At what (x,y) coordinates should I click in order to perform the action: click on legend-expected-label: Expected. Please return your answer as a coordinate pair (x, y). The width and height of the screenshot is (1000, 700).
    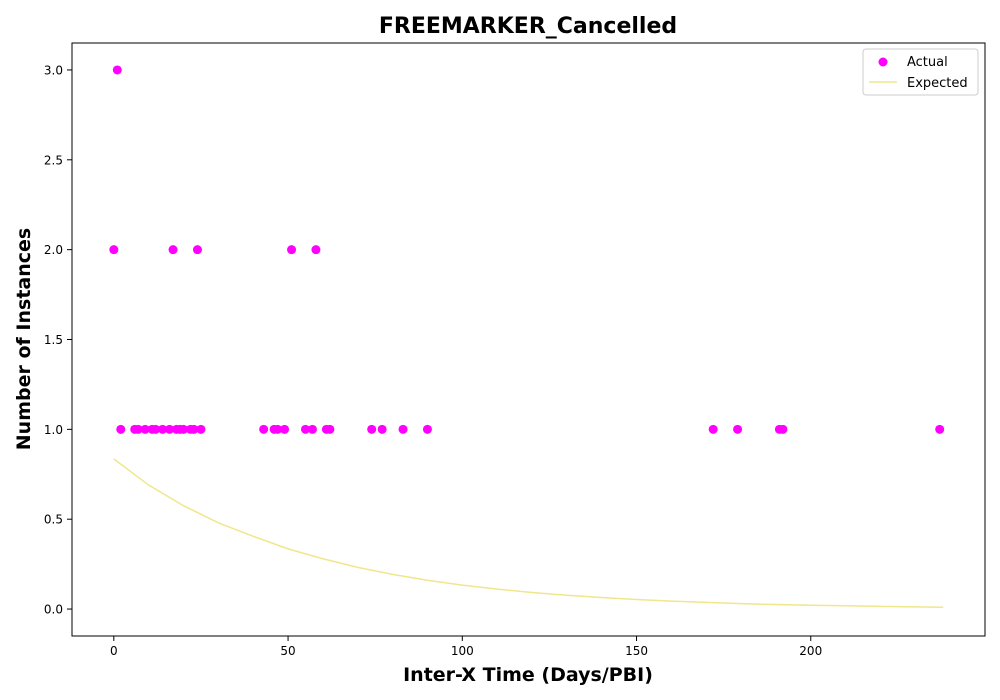
    Looking at the image, I should click on (937, 83).